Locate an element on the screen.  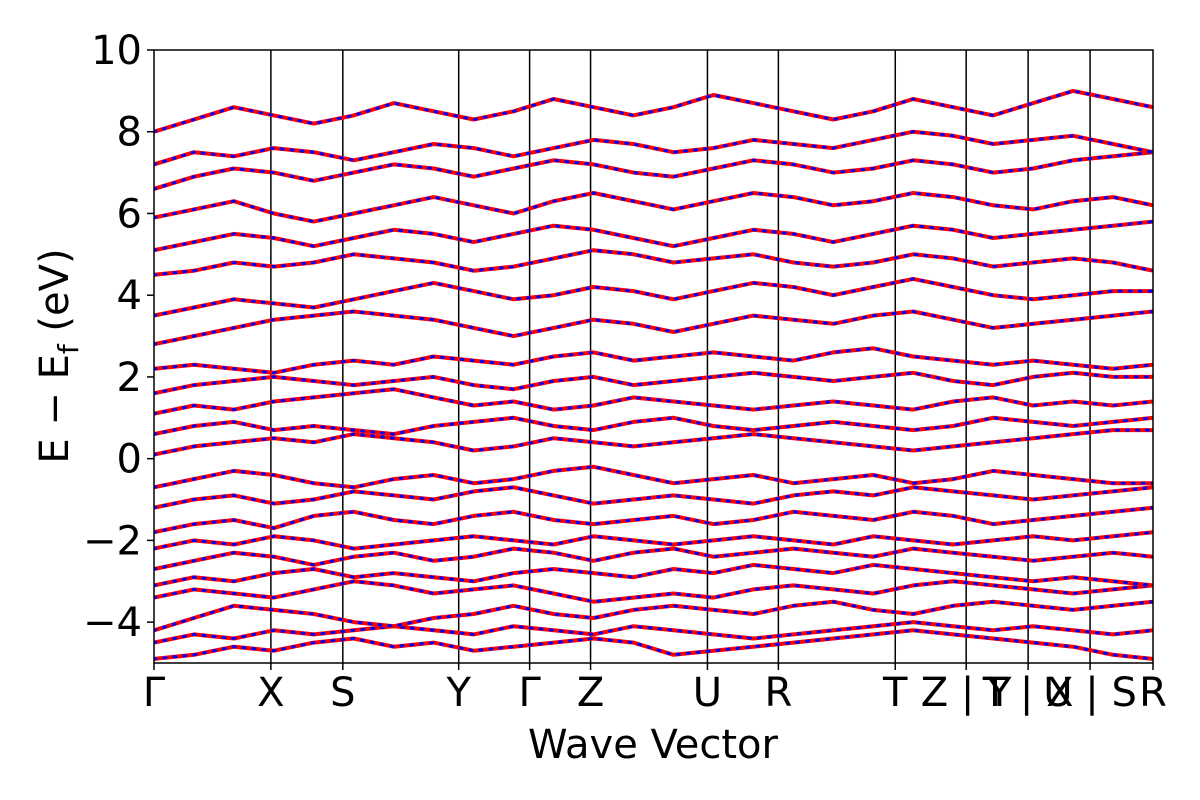
x-tick-label: Z is located at coordinates (590, 693).